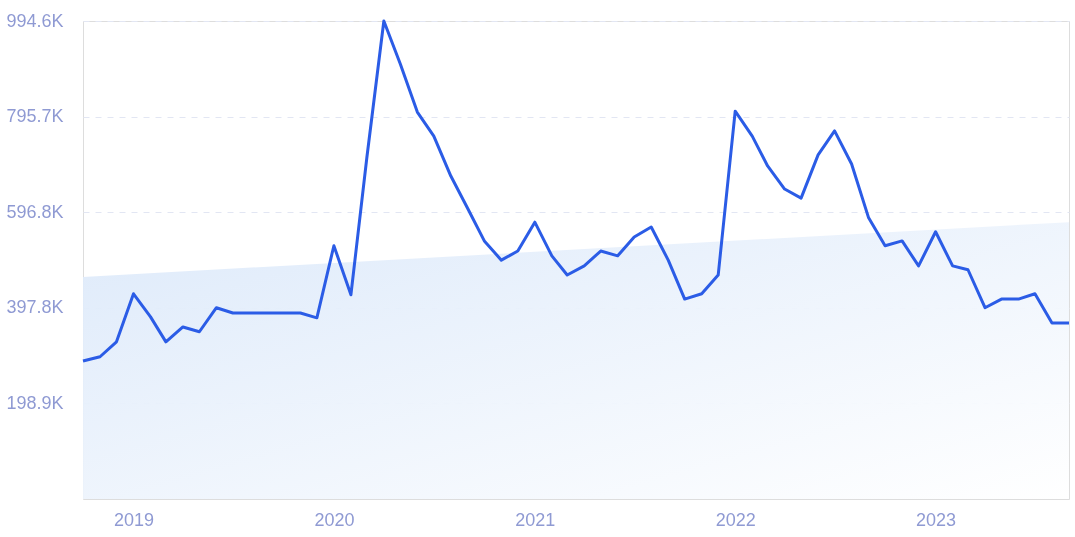 This screenshot has width=1075, height=537. Describe the element at coordinates (35, 20) in the screenshot. I see `y-tick-label: 994.6K` at that location.